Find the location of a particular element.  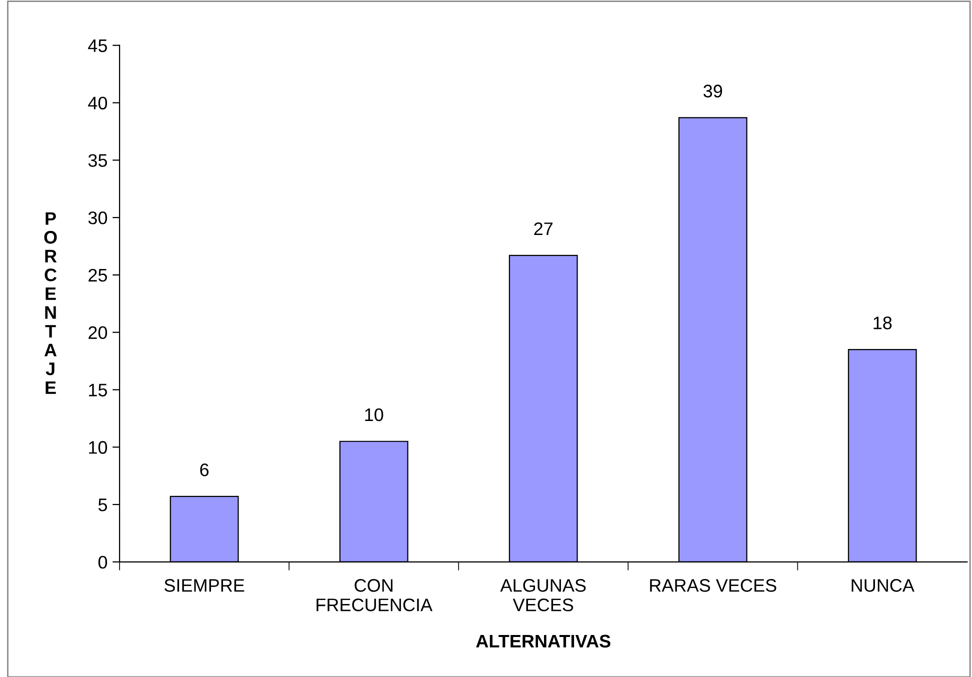

x-tick-label: ALGUNAS VECES is located at coordinates (543, 595).